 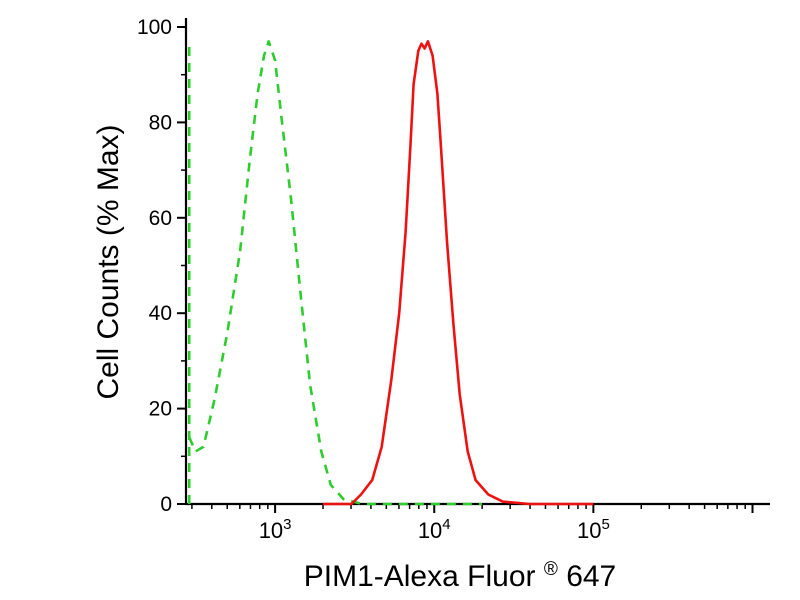 What do you see at coordinates (434, 529) in the screenshot?
I see `x-tick-label: 10⁴` at bounding box center [434, 529].